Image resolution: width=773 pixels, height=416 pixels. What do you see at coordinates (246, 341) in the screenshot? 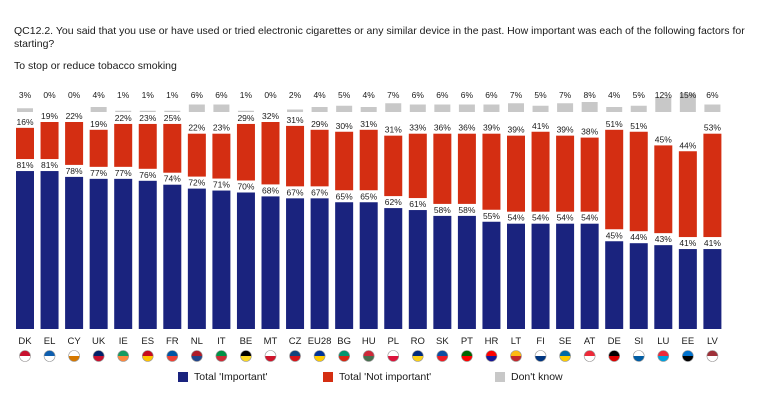
I see `category-label-be: BE` at bounding box center [246, 341].